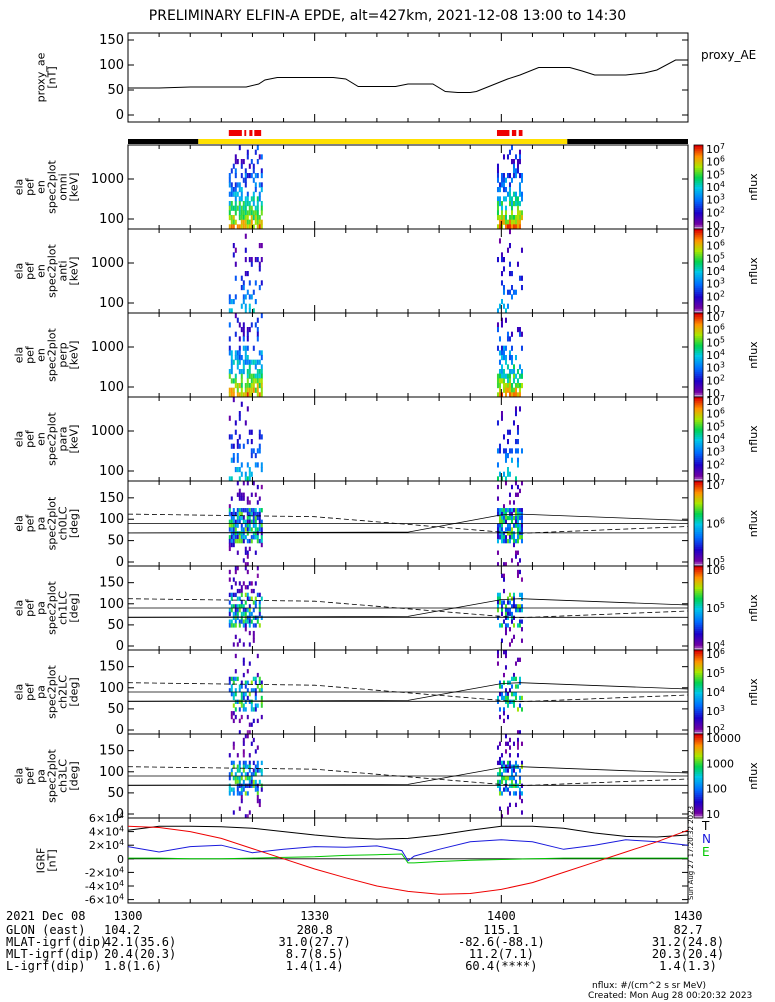 The height and width of the screenshot is (1002, 775). Describe the element at coordinates (501, 966) in the screenshot. I see `ephem-value: 60.4(****)` at that location.